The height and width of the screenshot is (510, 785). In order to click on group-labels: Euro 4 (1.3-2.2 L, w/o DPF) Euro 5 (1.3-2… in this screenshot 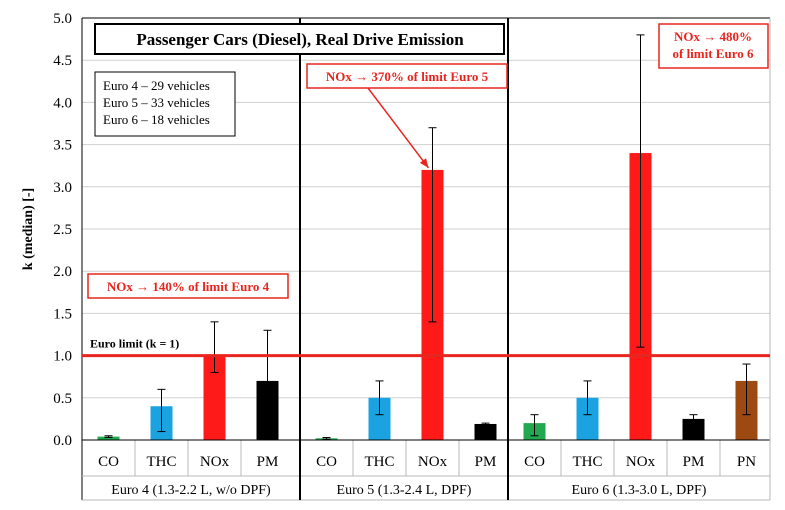, I will do `click(409, 490)`.